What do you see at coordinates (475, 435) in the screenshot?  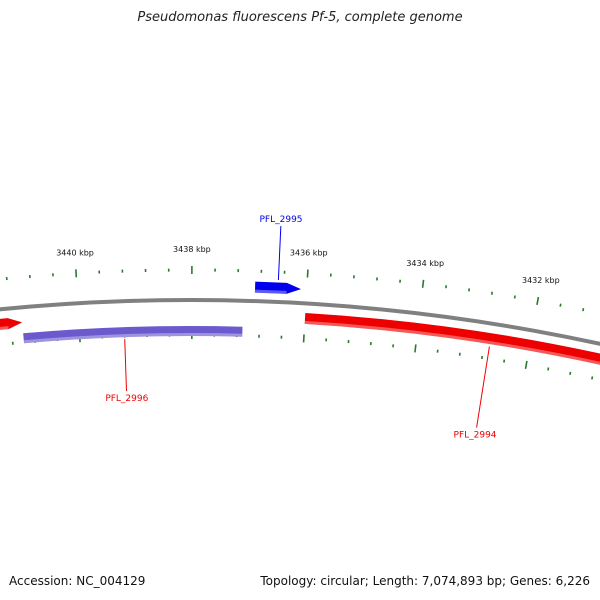 I see `gene-label-pfl_2994: PFL_2994` at bounding box center [475, 435].